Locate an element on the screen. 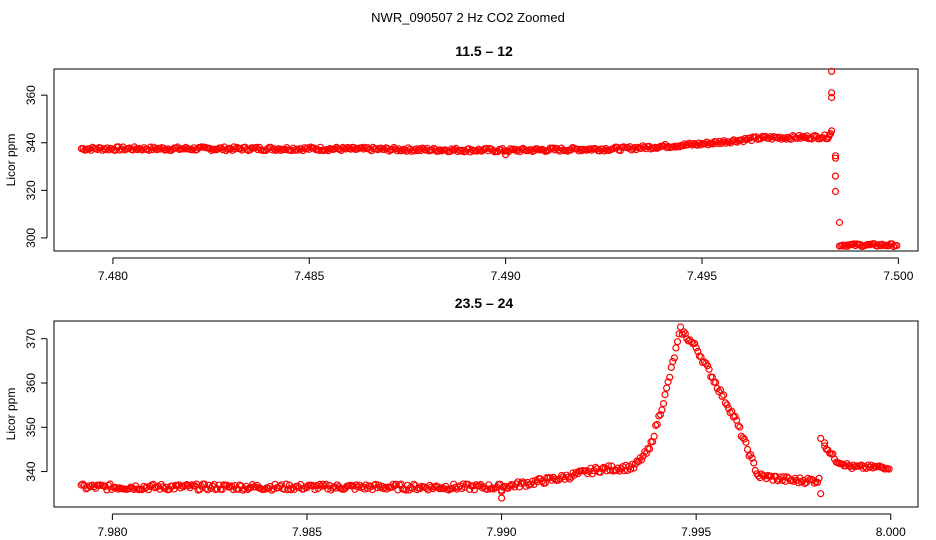 The height and width of the screenshot is (540, 936). top-panel-y-tick-label: 360 is located at coordinates (31, 95).